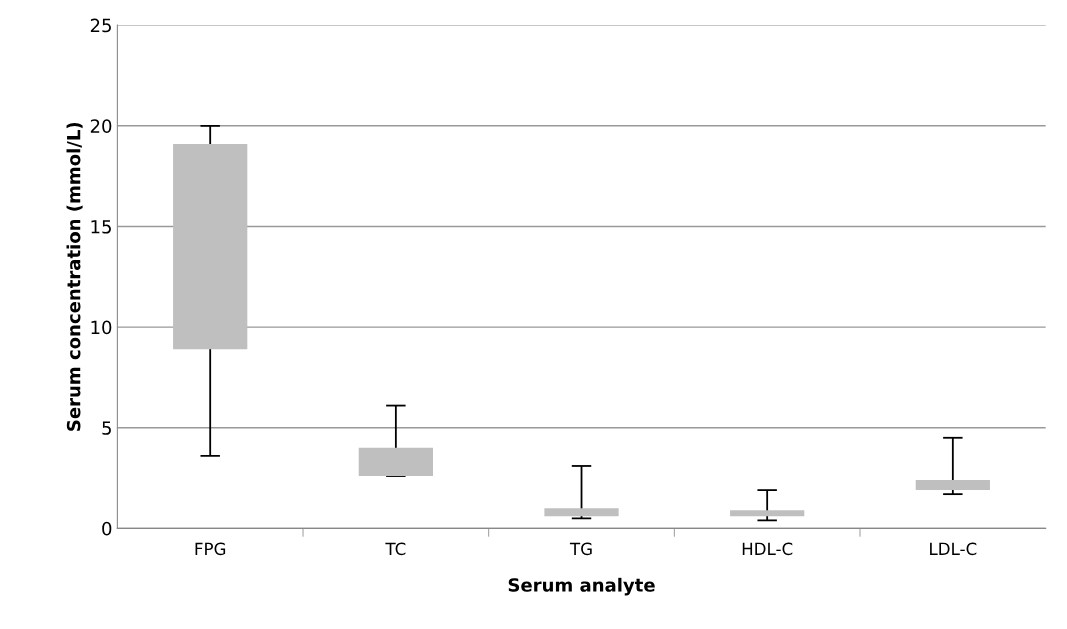 Image resolution: width=1067 pixels, height=629 pixels. Describe the element at coordinates (580, 549) in the screenshot. I see `x-tick-label: TG` at that location.